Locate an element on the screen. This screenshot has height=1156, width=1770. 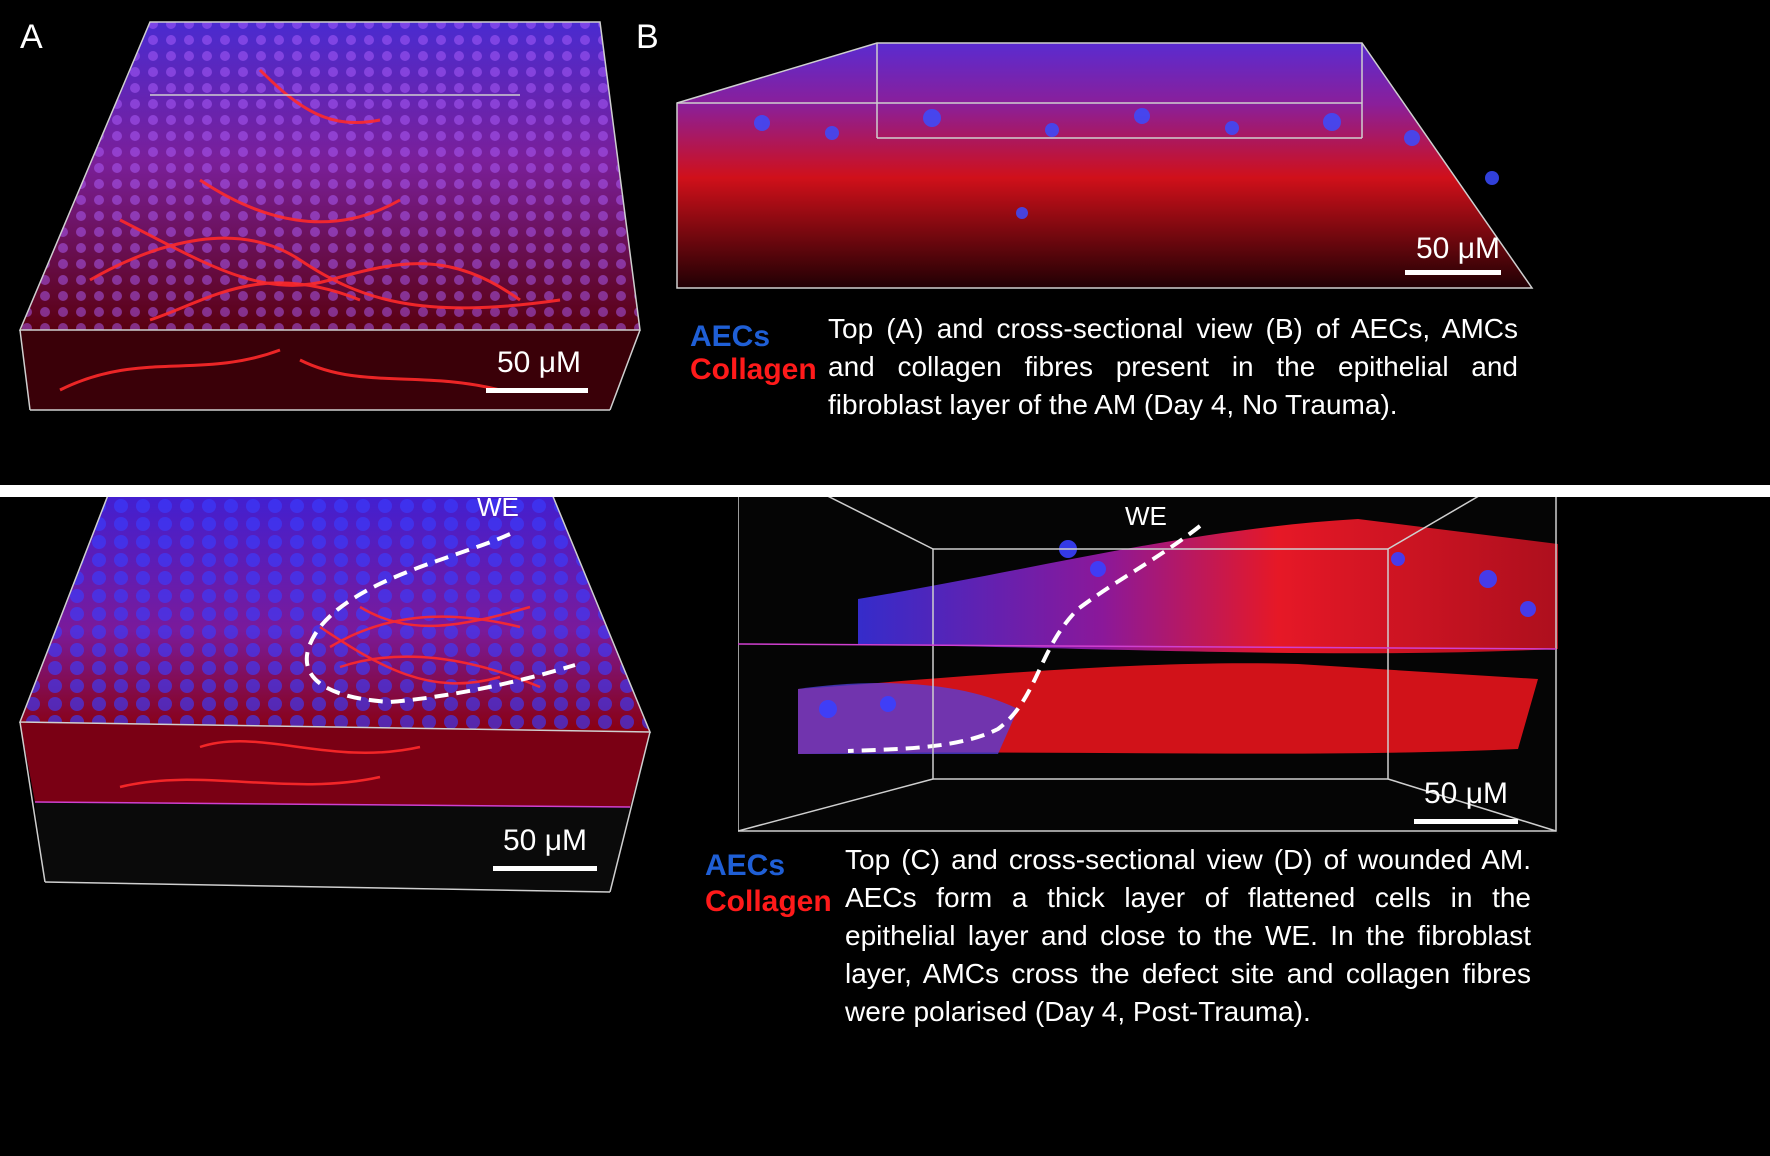
legend-top-aecs: AECs is located at coordinates (730, 336).